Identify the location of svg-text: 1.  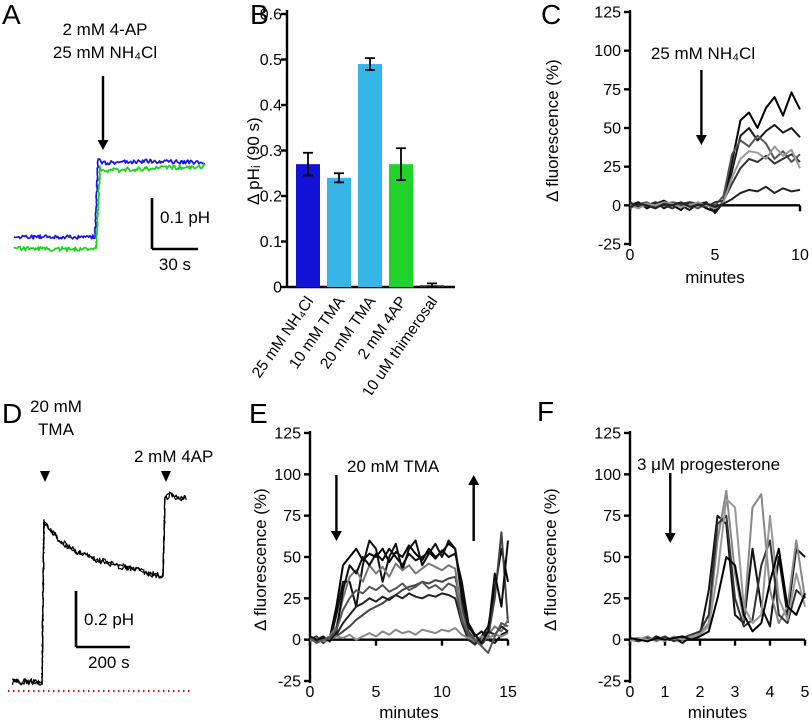
(665, 692).